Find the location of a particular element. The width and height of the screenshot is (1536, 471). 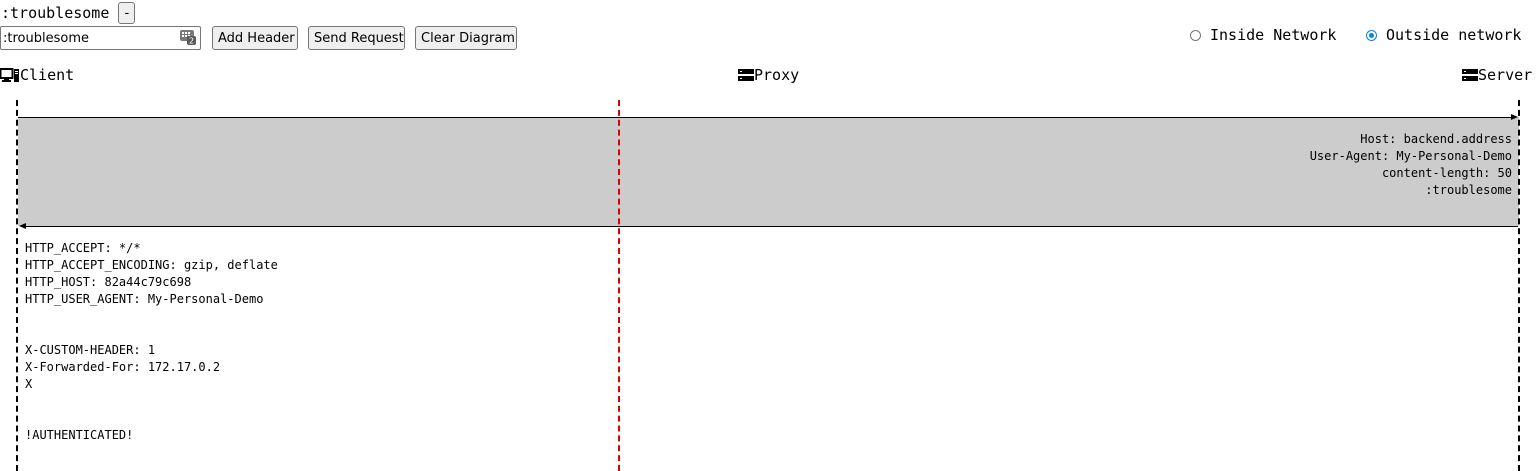

participant-server-label: Server is located at coordinates (1505, 75).